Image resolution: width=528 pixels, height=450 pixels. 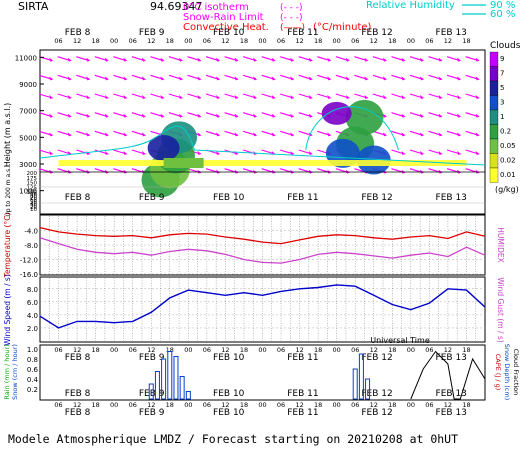 I want to click on colorbar-level: 0.01, so click(x=508, y=175).